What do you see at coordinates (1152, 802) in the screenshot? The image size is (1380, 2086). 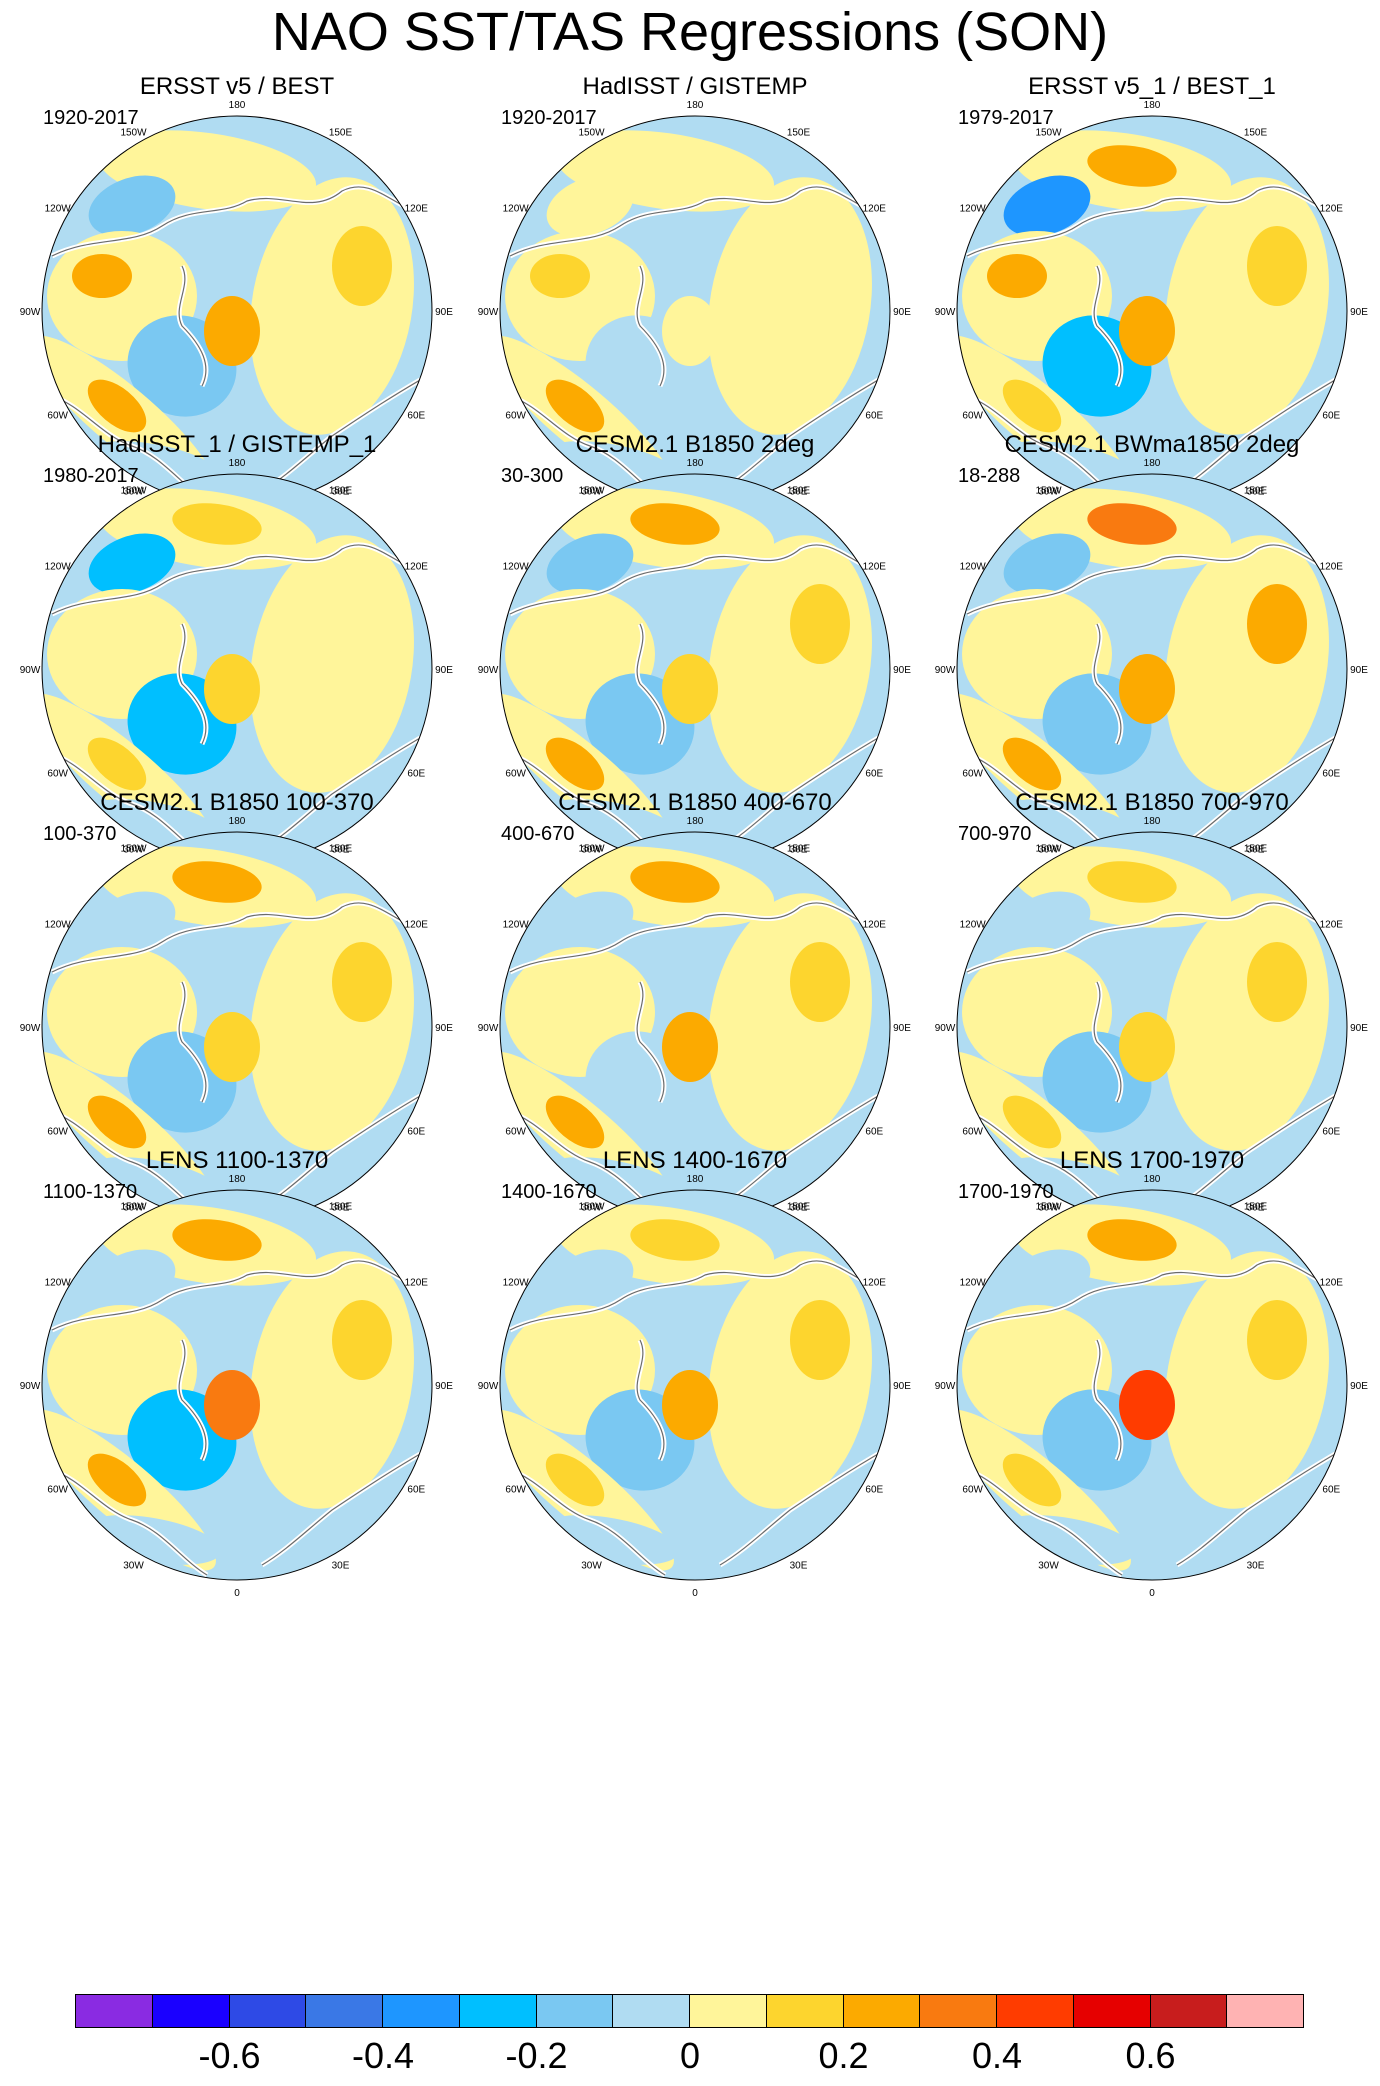 I see `panel-title: CESM2.1 B1850 700-970` at bounding box center [1152, 802].